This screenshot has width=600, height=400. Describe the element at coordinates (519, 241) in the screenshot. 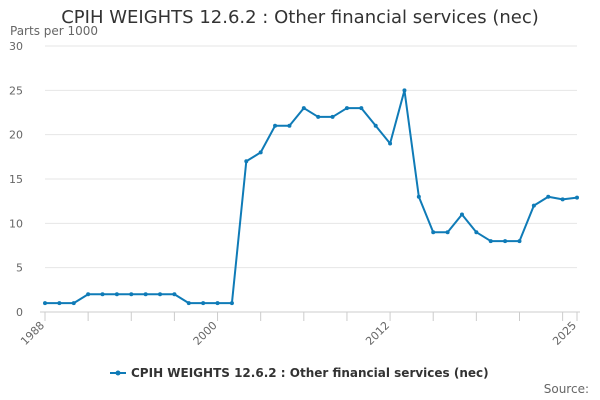

I see `data-point-2021` at that location.